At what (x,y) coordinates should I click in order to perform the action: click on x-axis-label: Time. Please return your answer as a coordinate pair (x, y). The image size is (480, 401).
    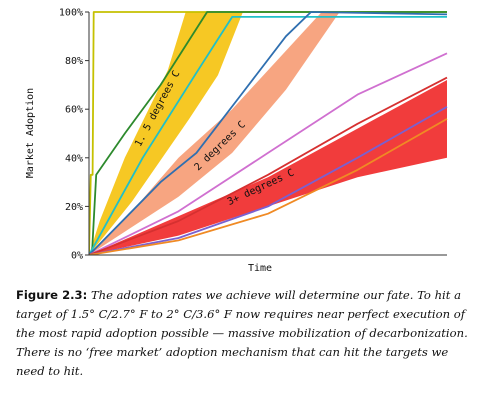
    Looking at the image, I should click on (260, 268).